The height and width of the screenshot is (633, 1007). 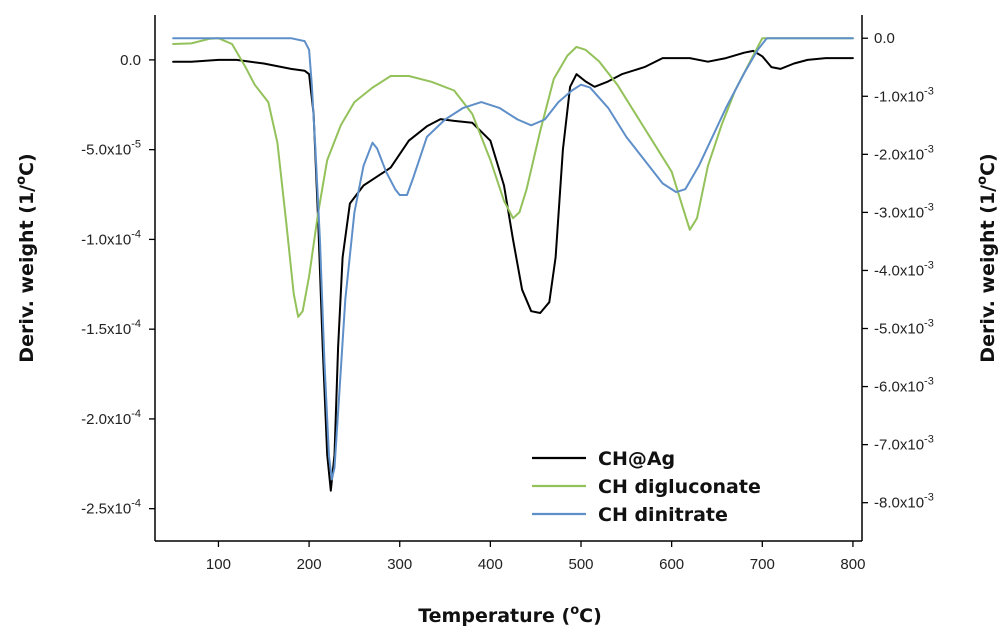 I want to click on left-y-tick-label: -2.5x10⁻⁴, so click(x=111, y=508).